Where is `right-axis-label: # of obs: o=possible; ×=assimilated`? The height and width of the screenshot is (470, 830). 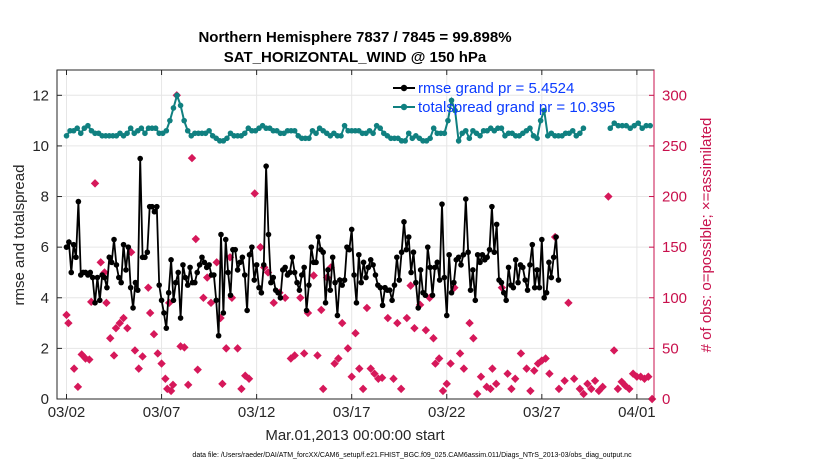 right-axis-label: # of obs: o=possible; ×=assimilated is located at coordinates (706, 235).